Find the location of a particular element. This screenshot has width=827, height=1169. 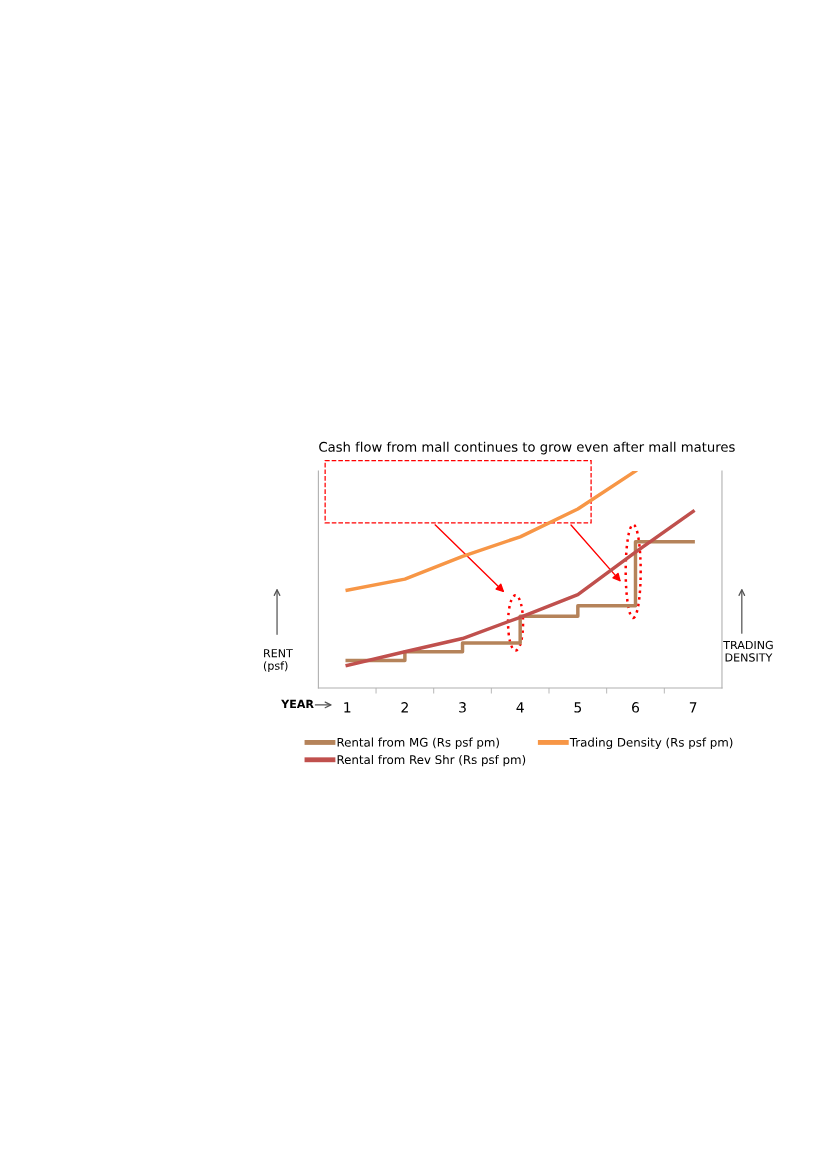

legend-label: Rental from Rev Shr (Rs psf pm) is located at coordinates (431, 760).